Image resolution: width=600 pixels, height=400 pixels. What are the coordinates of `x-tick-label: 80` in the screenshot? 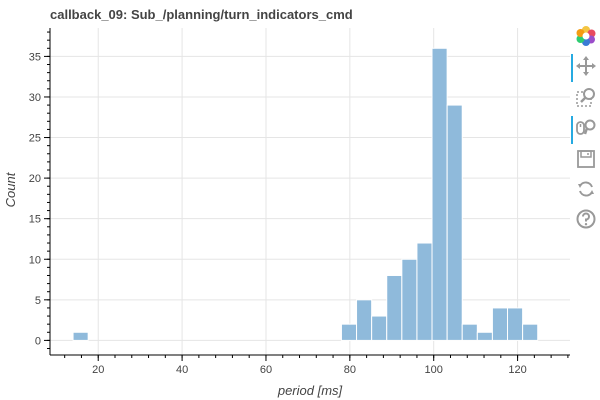 It's located at (350, 370).